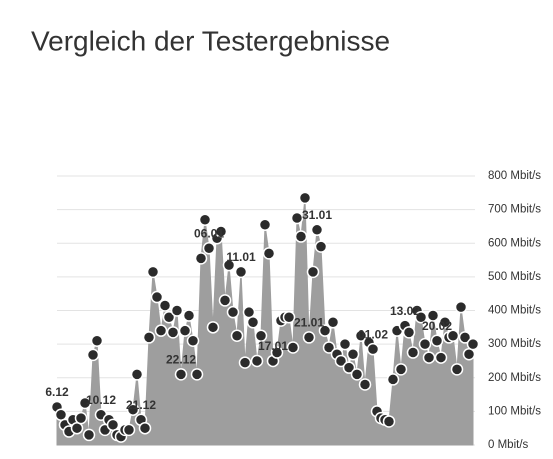 The image size is (553, 459). Describe the element at coordinates (57, 392) in the screenshot. I see `data-label: 6.12` at that location.